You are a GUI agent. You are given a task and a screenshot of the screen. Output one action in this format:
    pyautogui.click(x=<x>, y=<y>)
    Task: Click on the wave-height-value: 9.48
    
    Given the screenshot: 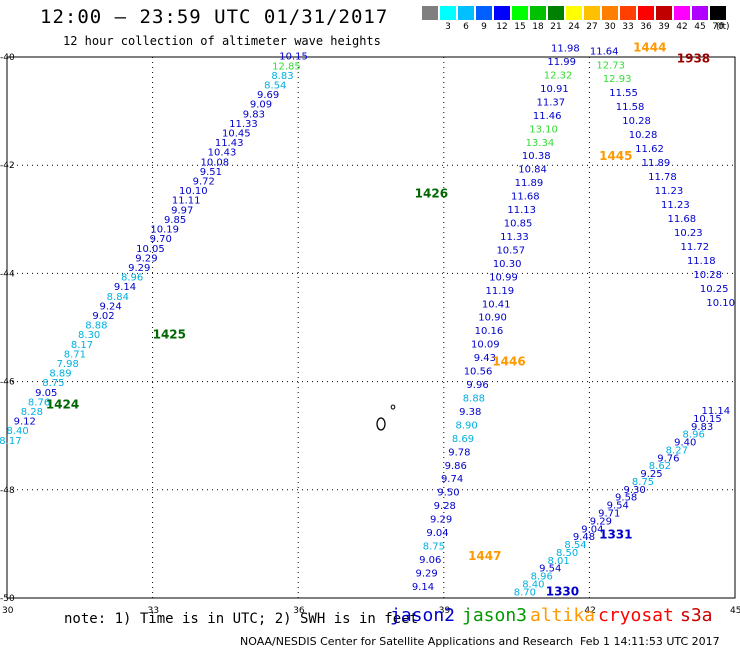 What is the action you would take?
    pyautogui.click(x=584, y=537)
    